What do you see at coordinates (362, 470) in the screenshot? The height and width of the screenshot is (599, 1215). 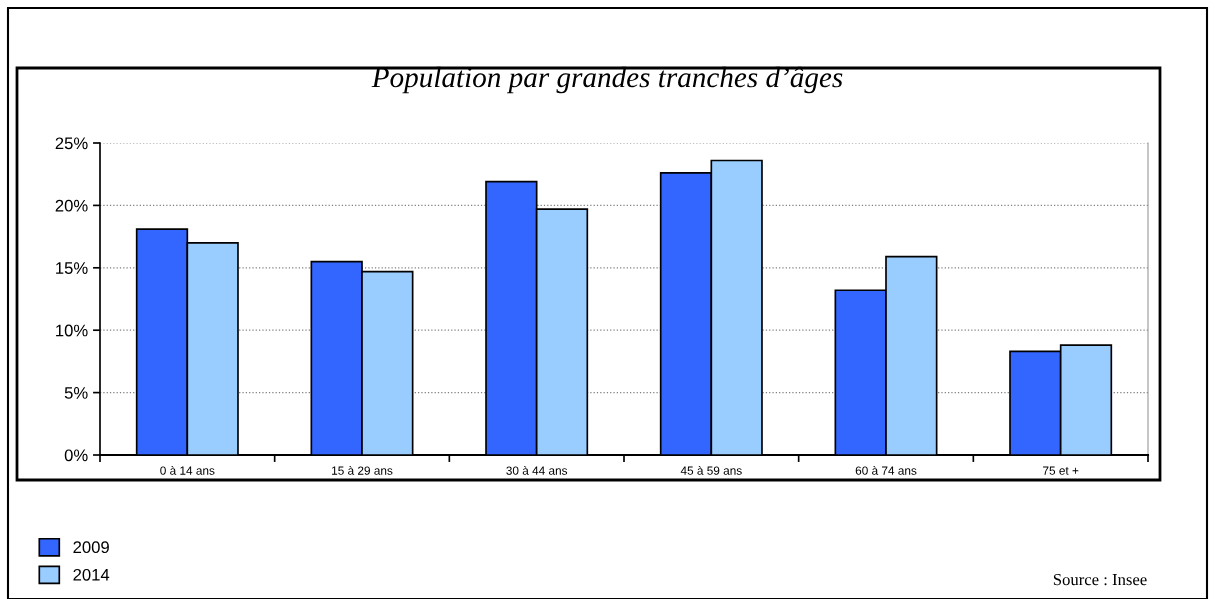 I see `x-tick-label: 15 à 29 ans` at bounding box center [362, 470].